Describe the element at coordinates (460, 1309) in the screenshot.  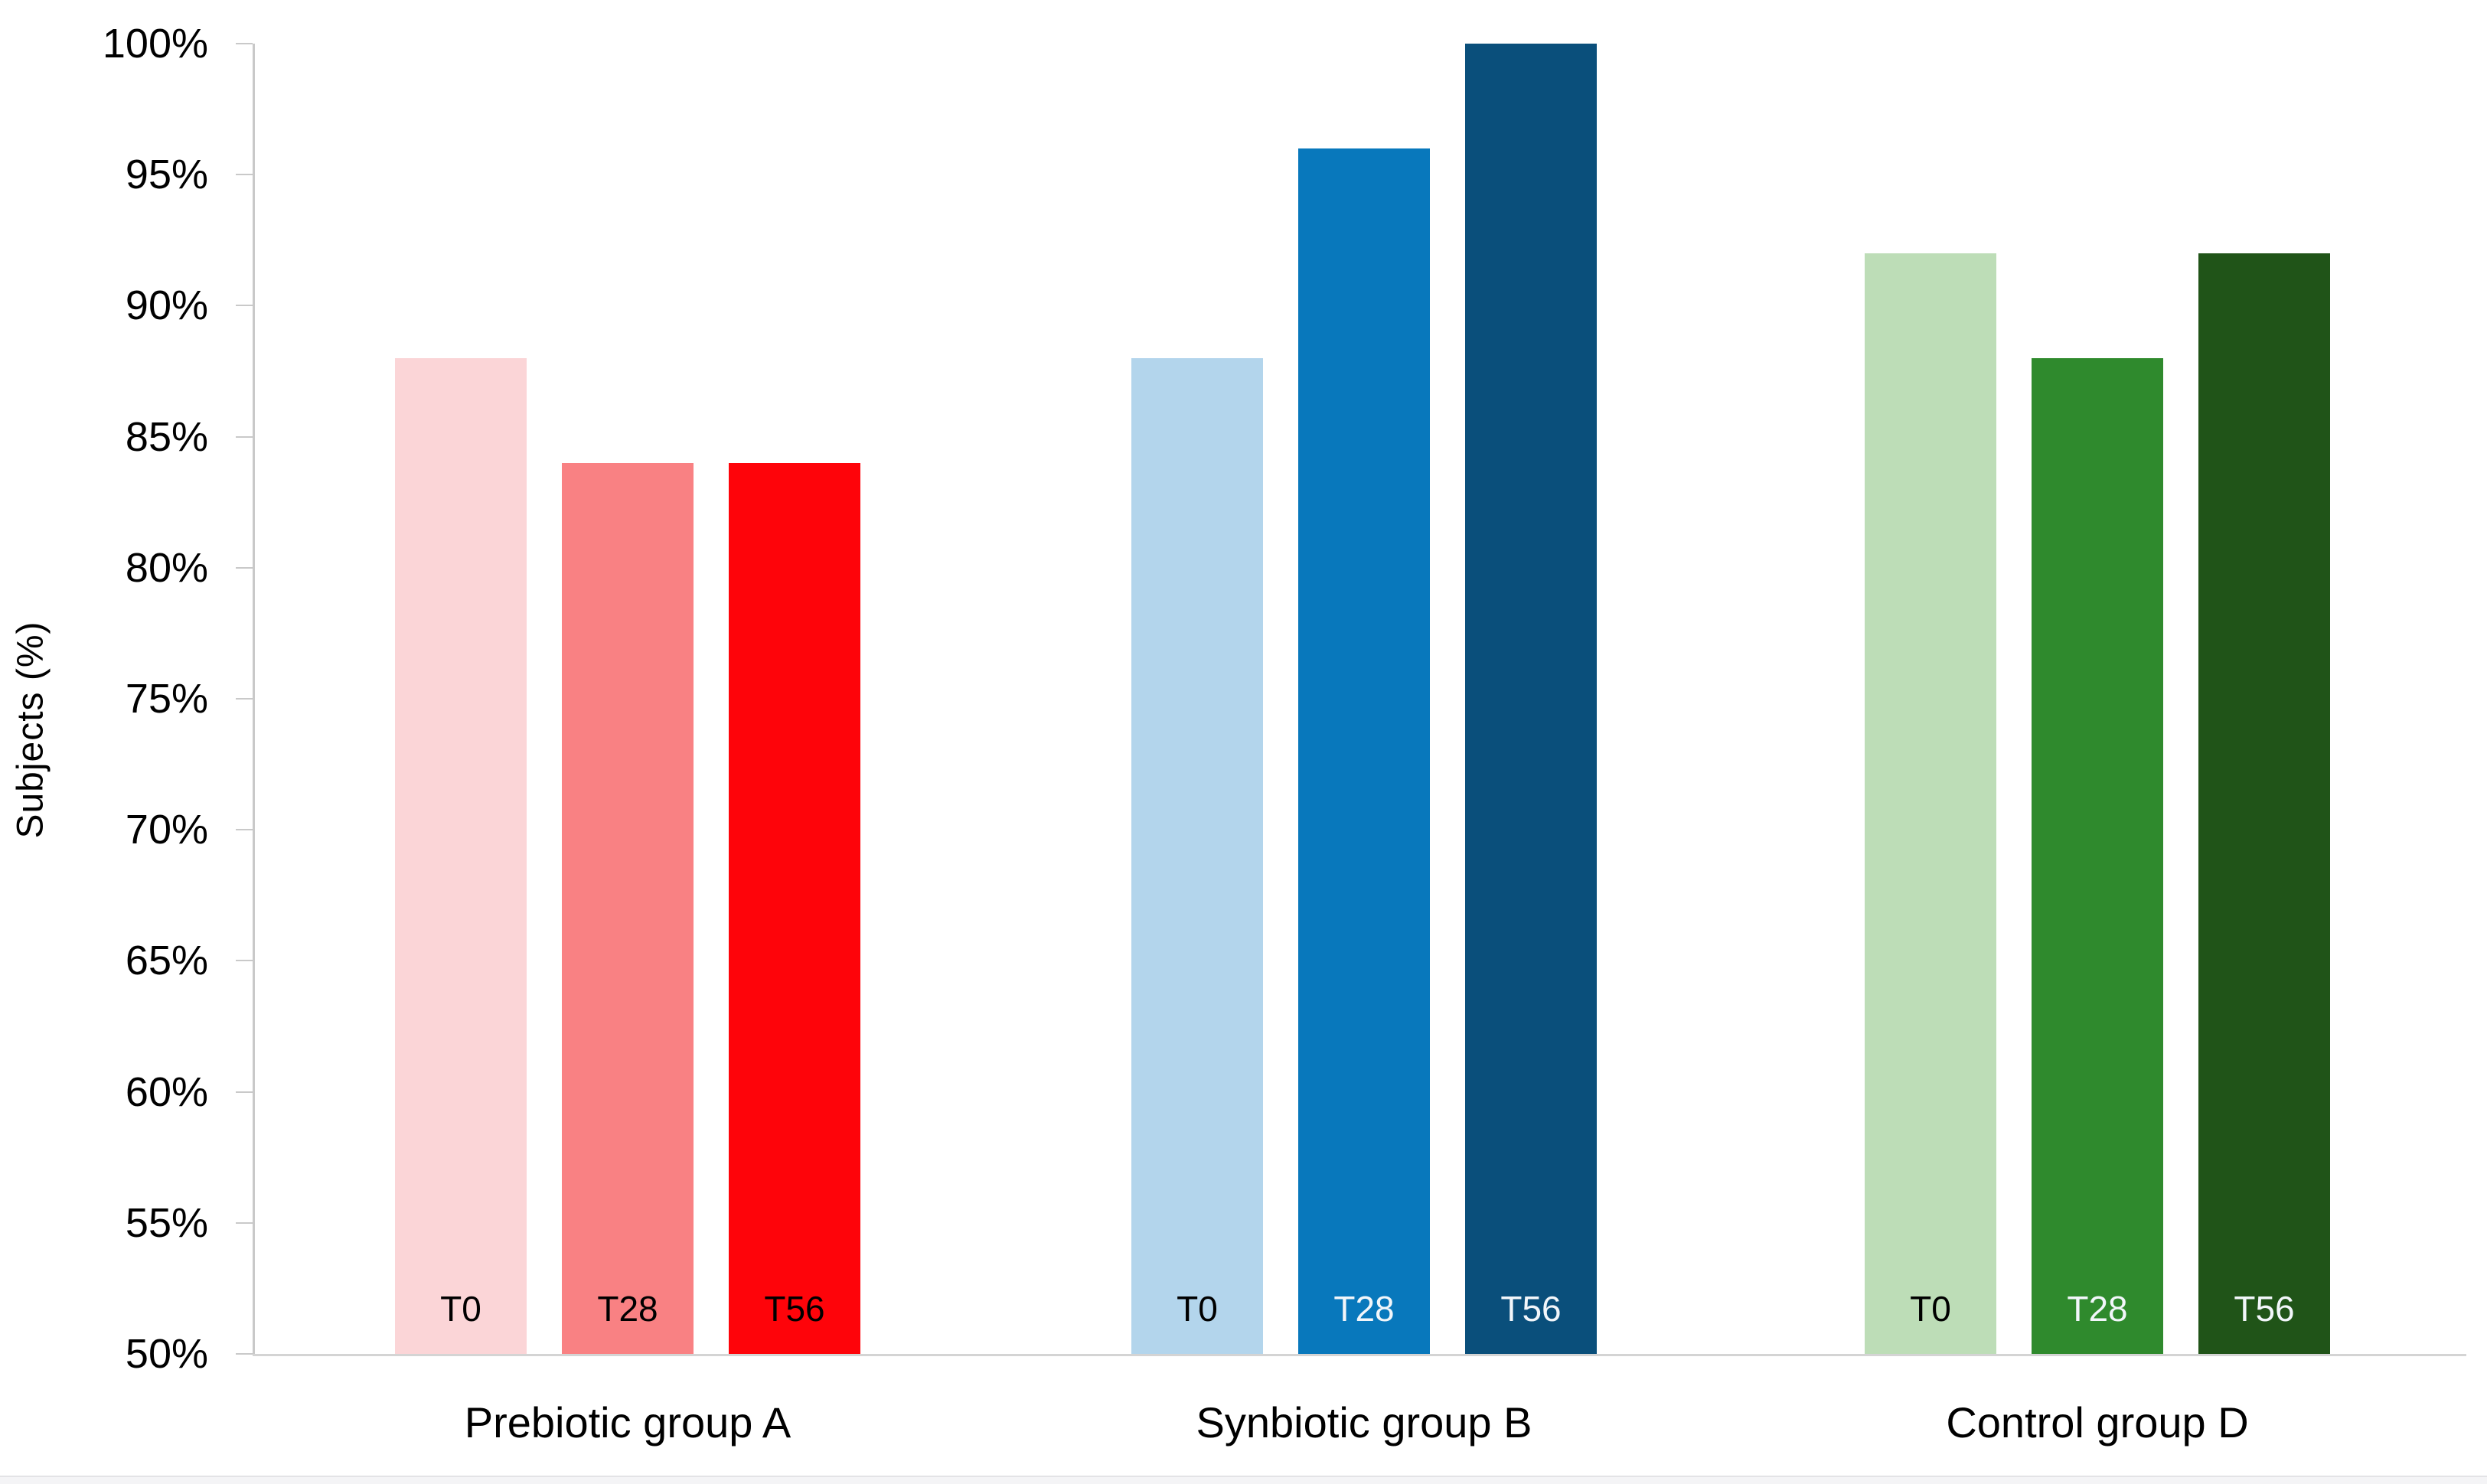
I see `bar-label-prebiotic-group-a-t0: T0` at that location.